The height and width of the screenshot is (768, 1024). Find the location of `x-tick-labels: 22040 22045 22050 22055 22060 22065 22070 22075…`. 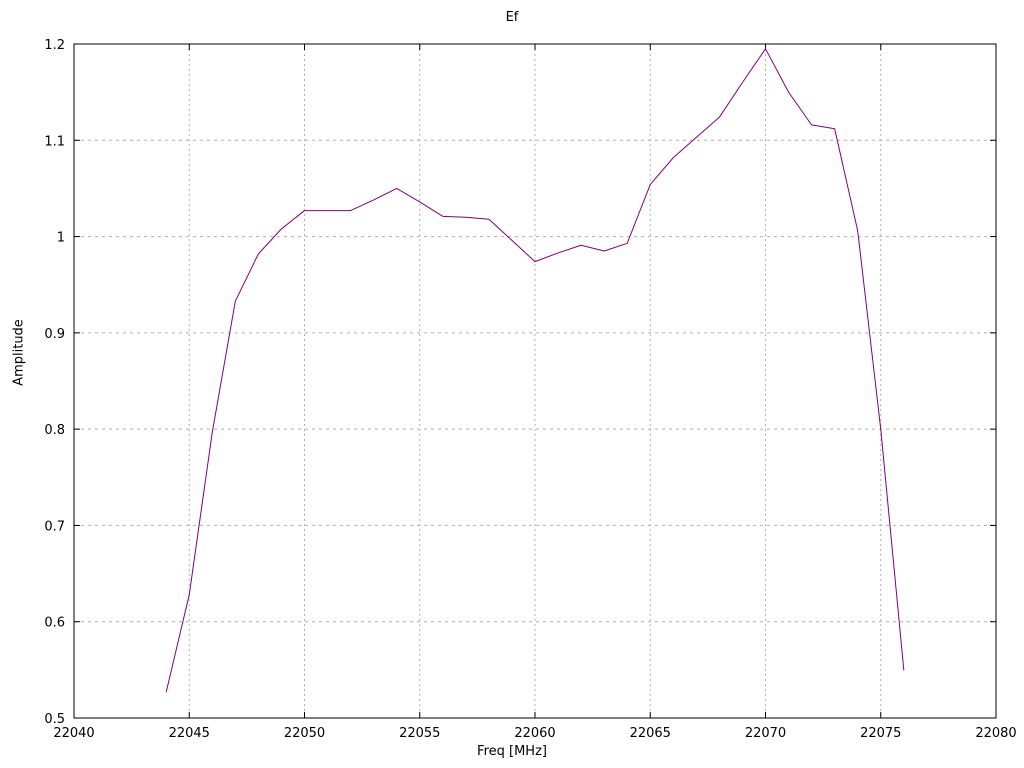

x-tick-labels: 22040 22045 22050 22055 22060 22065 22070 22075… is located at coordinates (534, 733).